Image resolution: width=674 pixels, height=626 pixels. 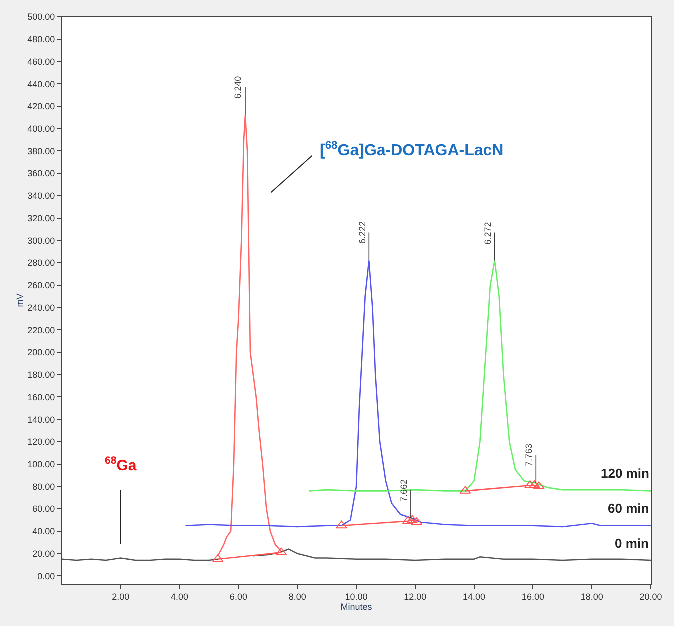 I want to click on x-tick-label: 2.00, so click(x=121, y=597).